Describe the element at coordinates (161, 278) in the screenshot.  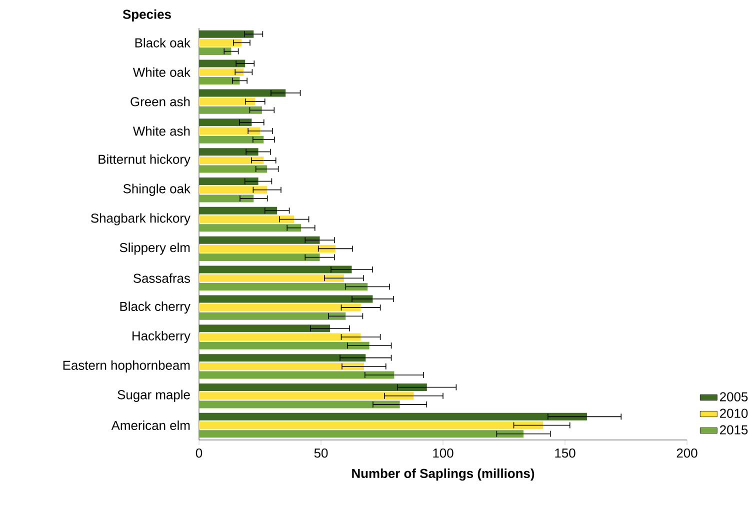
I see `y-tick-label: Sassafras` at that location.